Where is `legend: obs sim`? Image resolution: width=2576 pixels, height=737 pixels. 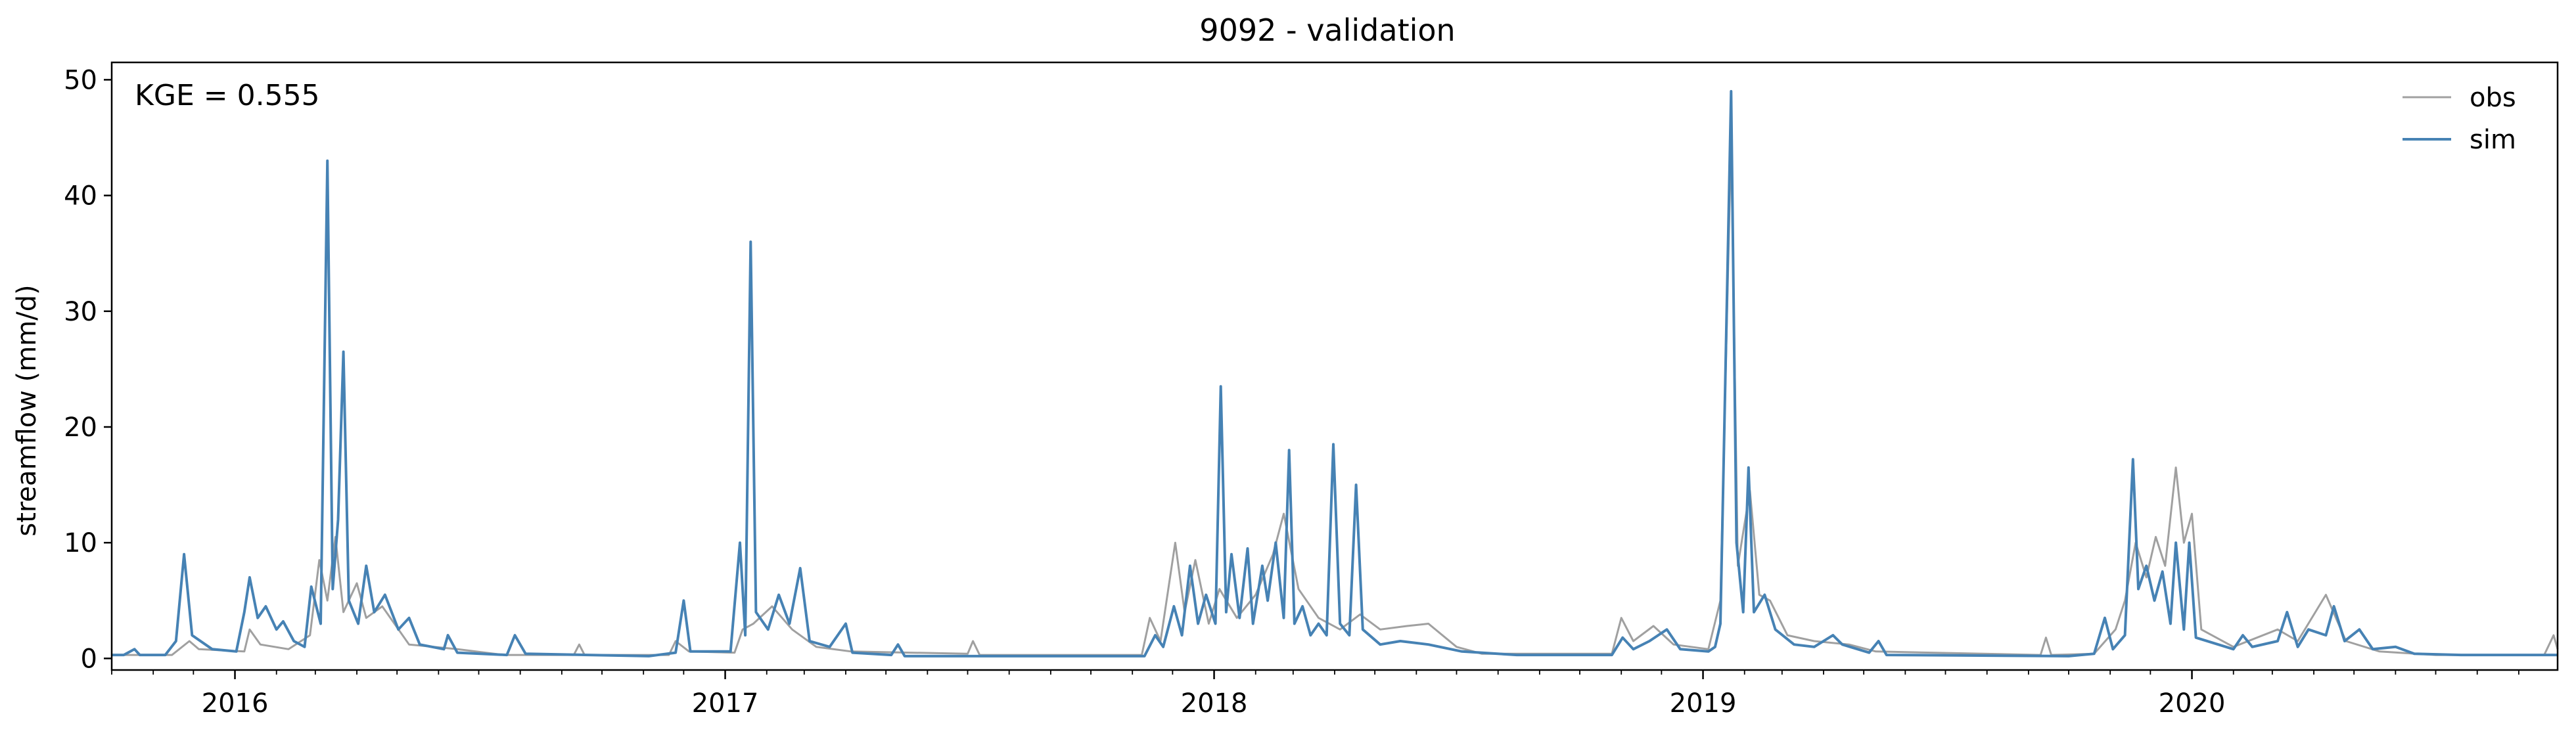
legend: obs sim is located at coordinates (2459, 119).